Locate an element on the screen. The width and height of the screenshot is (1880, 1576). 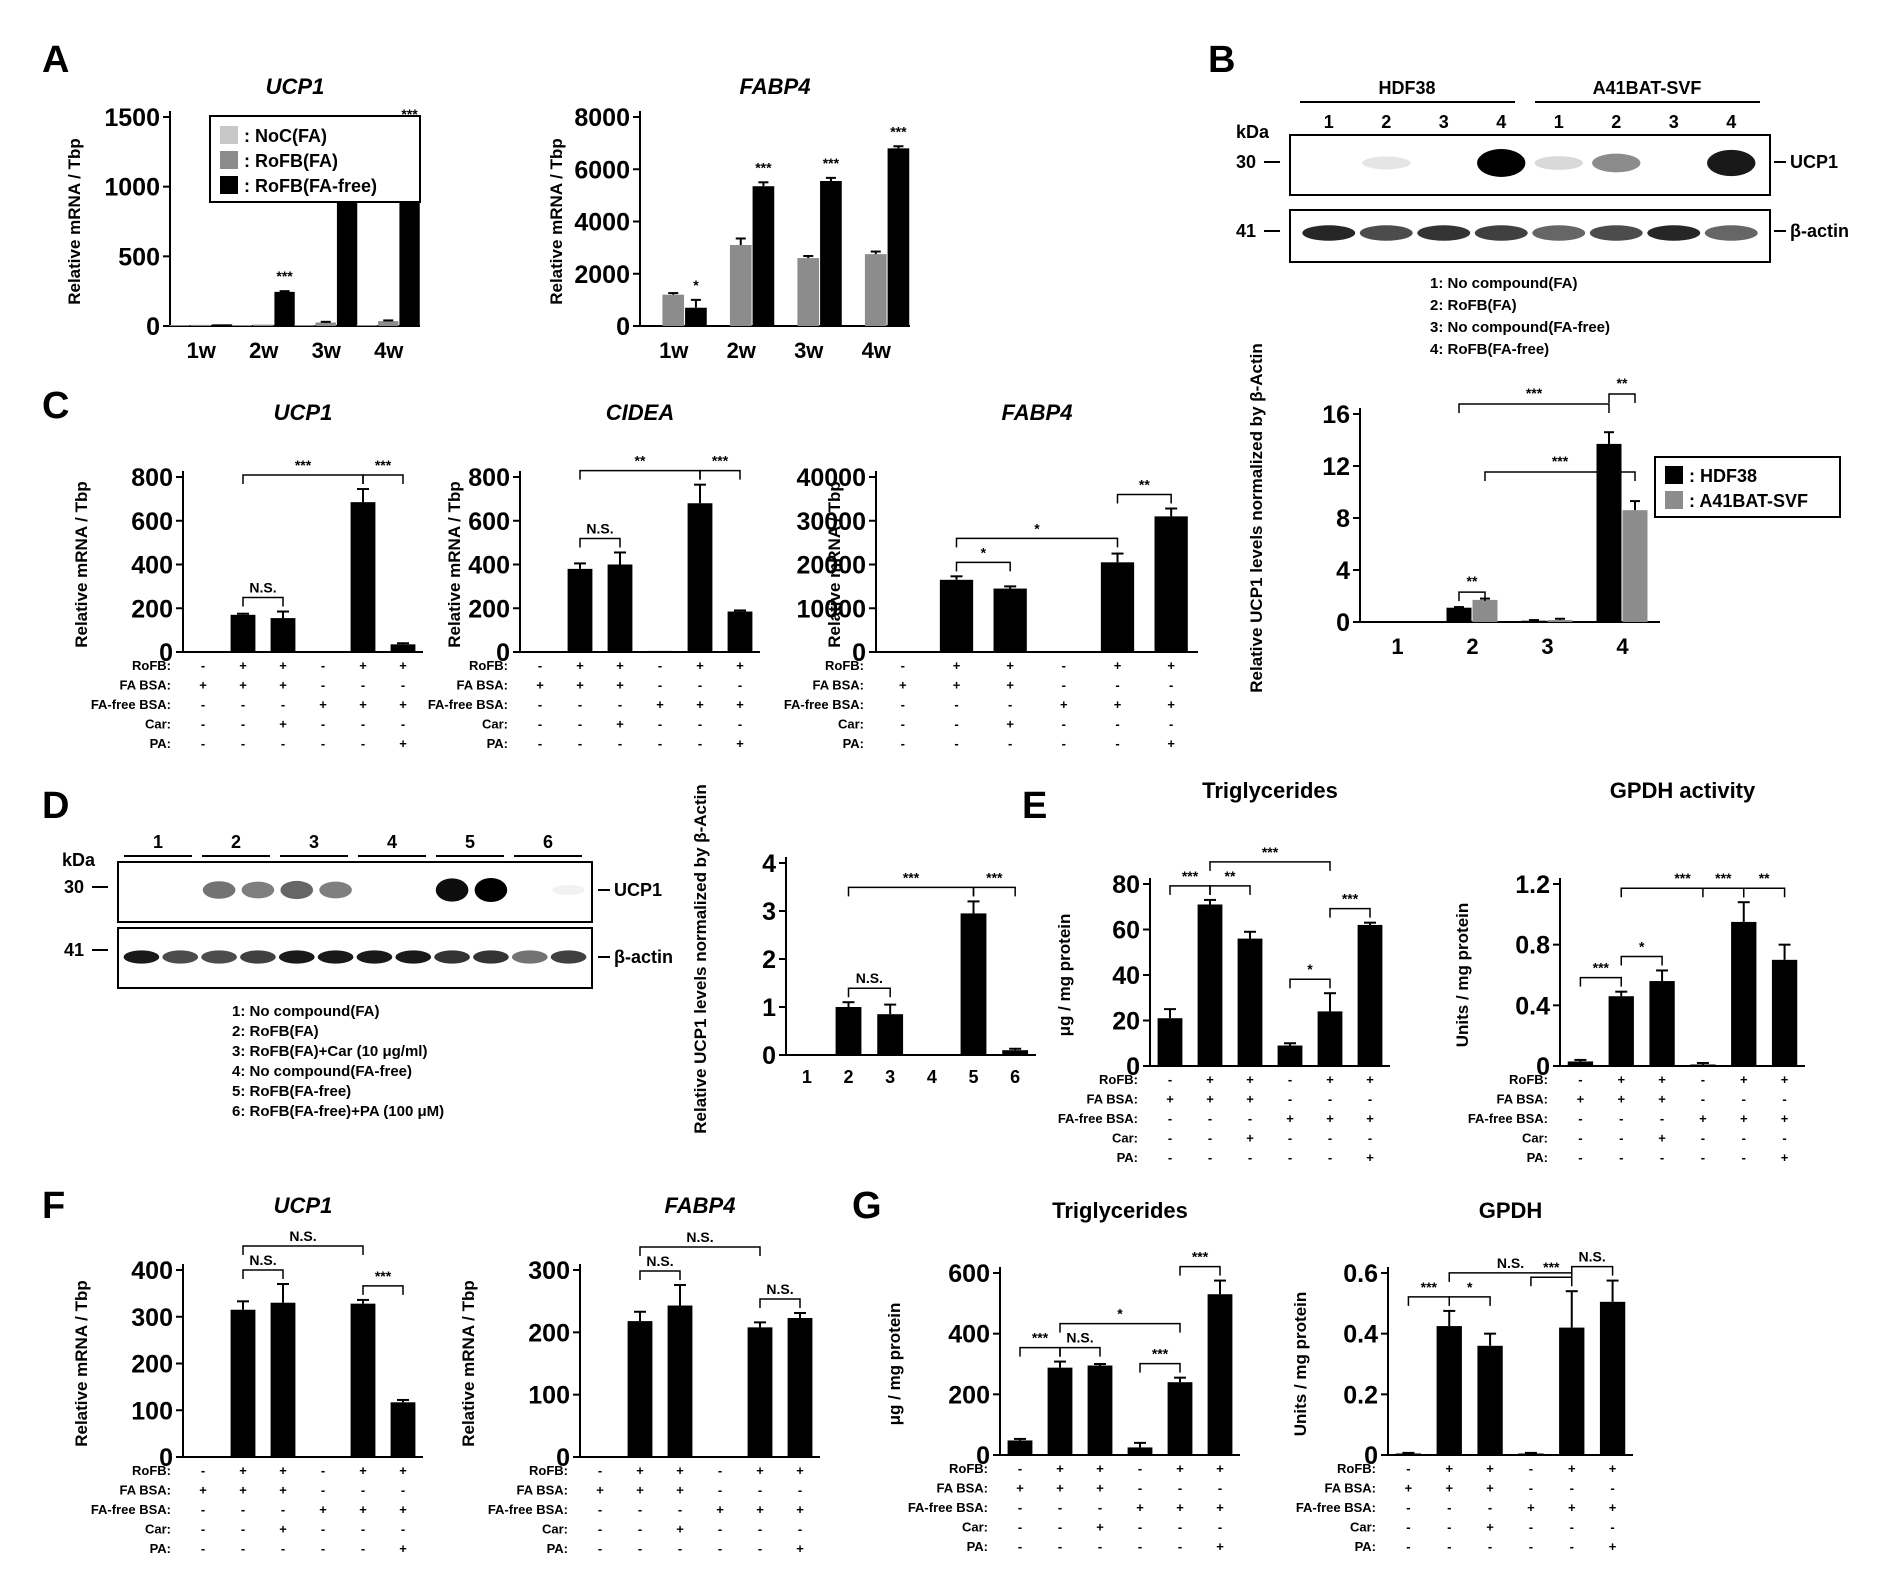
lane-label: 4 is located at coordinates (392, 842).